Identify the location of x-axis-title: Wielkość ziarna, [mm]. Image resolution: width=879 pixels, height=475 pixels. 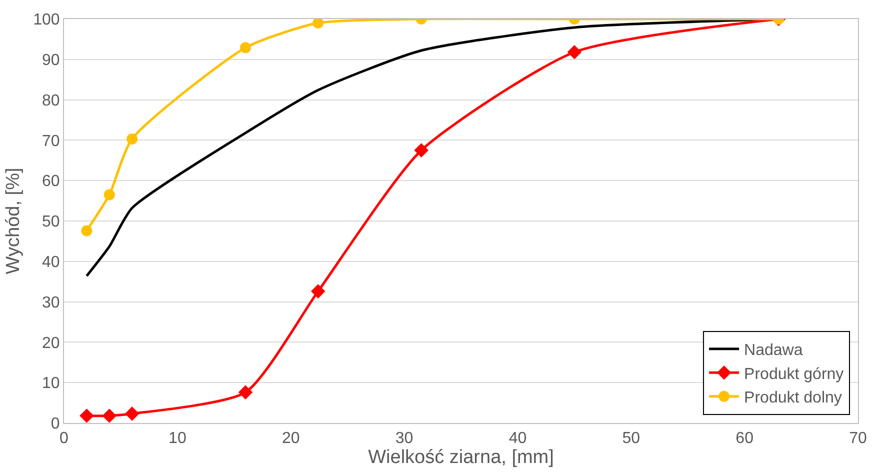
(461, 457).